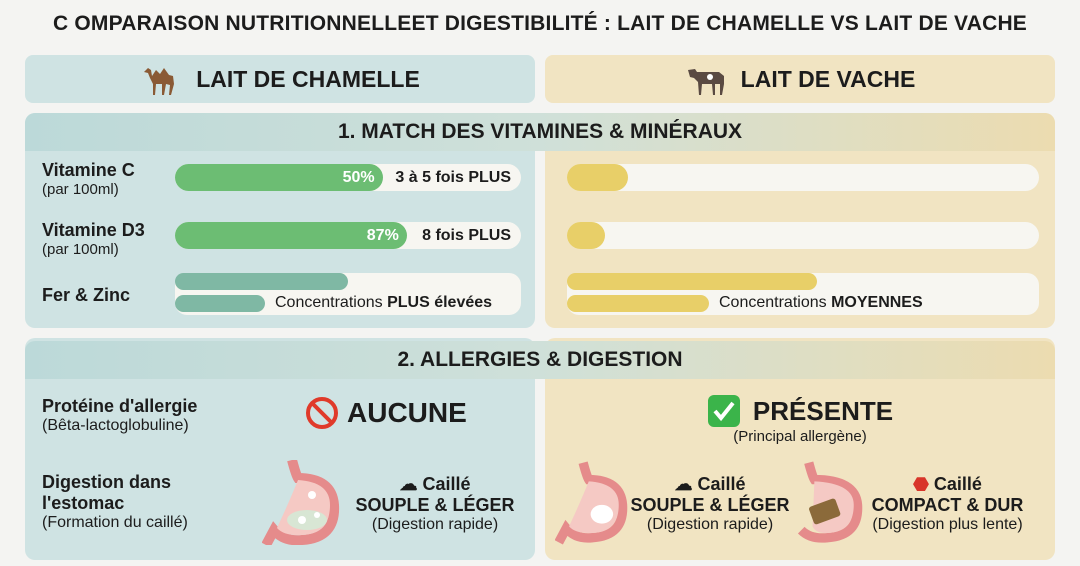 The image size is (1080, 566). Describe the element at coordinates (453, 177) in the screenshot. I see `camel-vitc-text: 3 à 5 fois PLUS` at that location.